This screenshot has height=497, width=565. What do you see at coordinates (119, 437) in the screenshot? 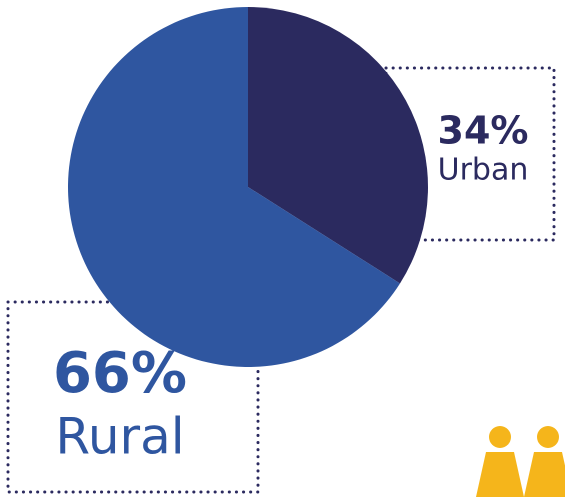
I see `category-label: Rural` at bounding box center [119, 437].